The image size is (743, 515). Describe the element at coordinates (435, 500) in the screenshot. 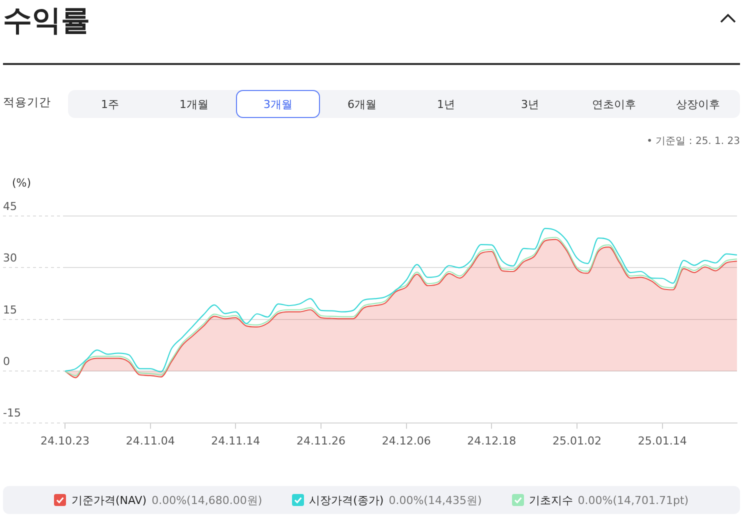

I see `text: 0.00%(14,435원)` at that location.